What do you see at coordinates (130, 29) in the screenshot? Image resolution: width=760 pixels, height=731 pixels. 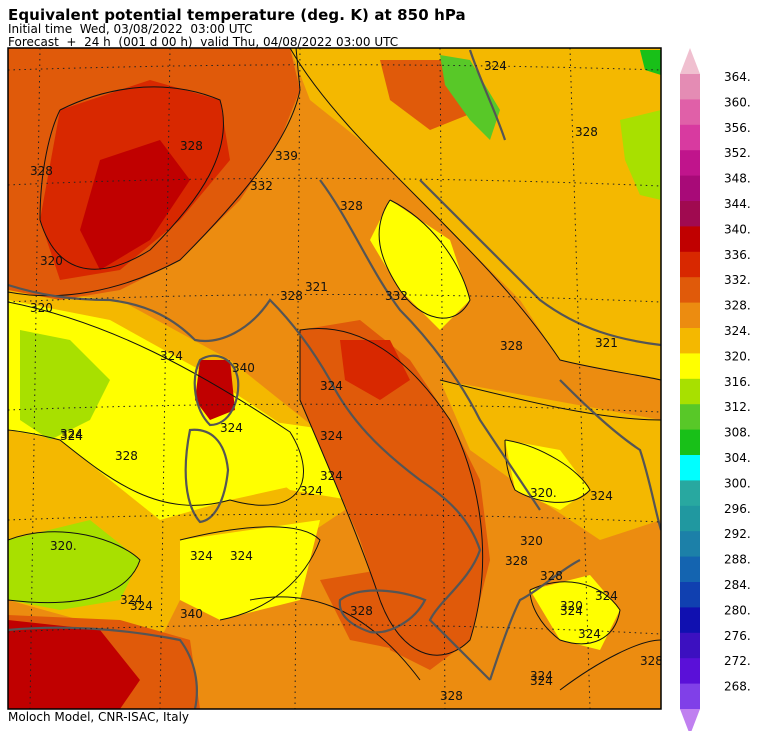 I see `initial-time: Initial time Wed, 03/08/2022 03:00 UTC` at bounding box center [130, 29].